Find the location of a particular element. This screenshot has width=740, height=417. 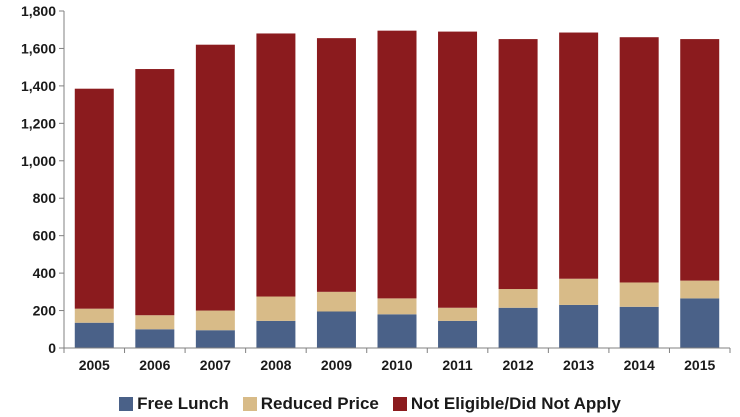

x-tick-label: 2011 is located at coordinates (457, 365).